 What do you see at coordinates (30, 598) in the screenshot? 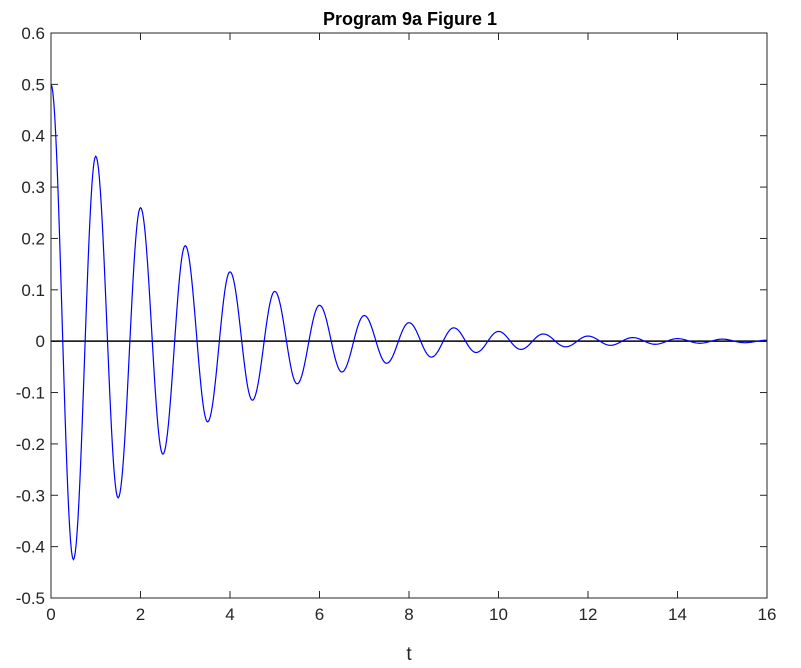
I see `y-tick-label: -0.5` at bounding box center [30, 598].